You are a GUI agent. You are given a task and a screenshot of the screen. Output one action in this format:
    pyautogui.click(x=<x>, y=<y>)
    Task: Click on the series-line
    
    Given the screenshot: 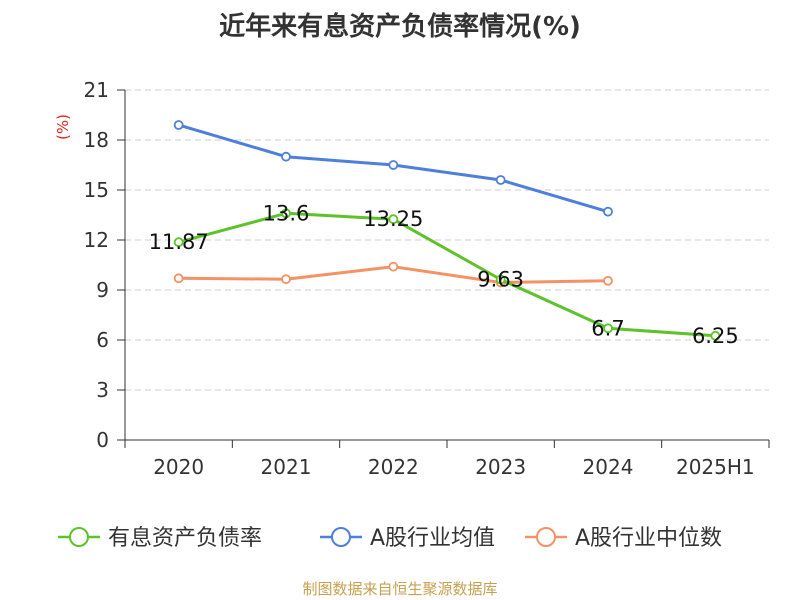 What is the action you would take?
    pyautogui.click(x=447, y=274)
    